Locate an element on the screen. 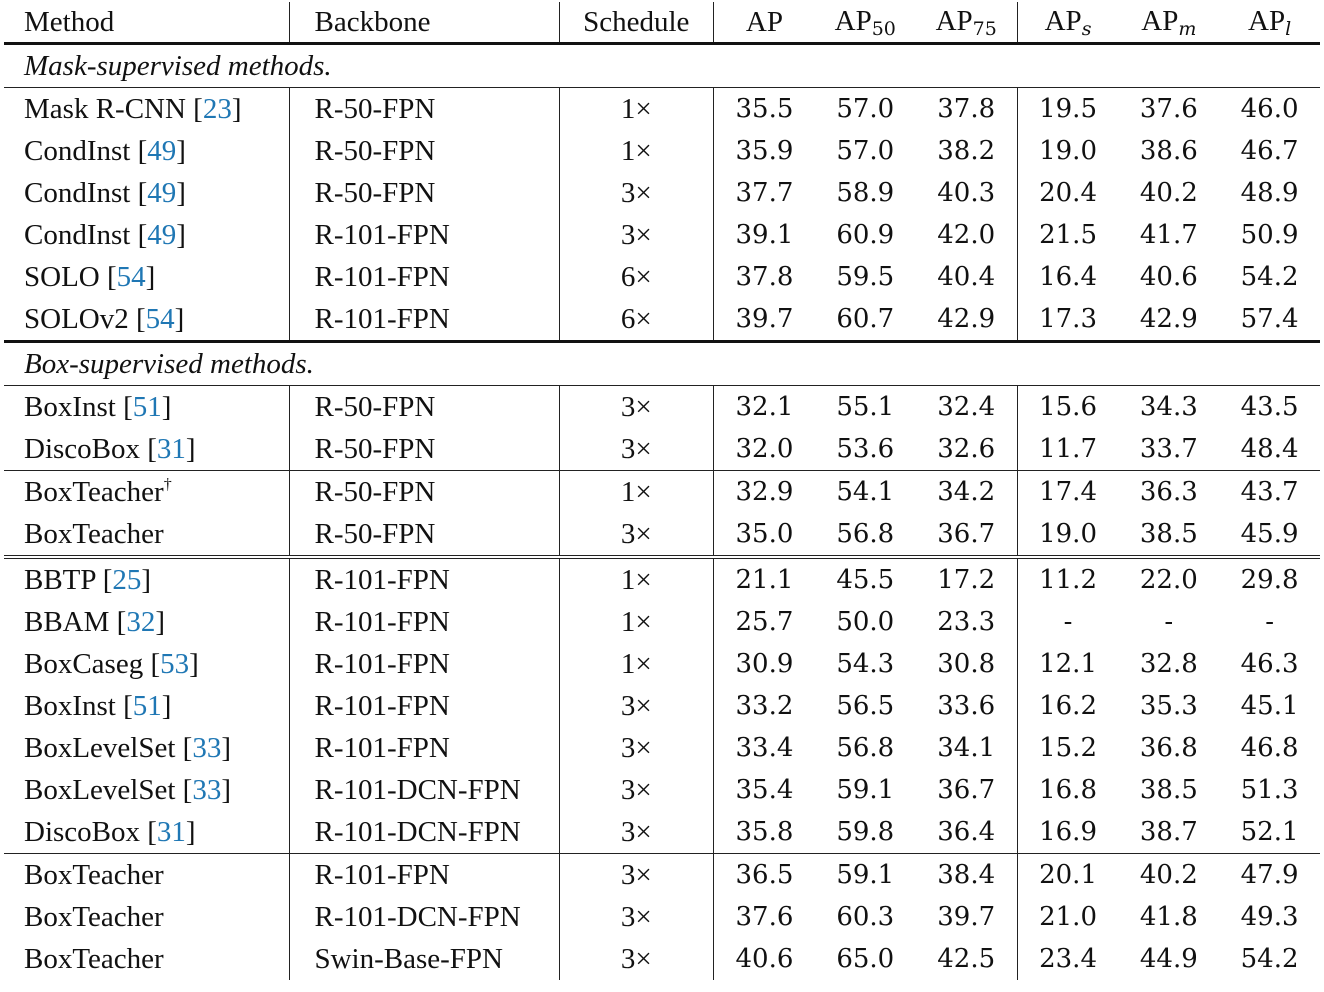 This screenshot has height=992, width=1324. cell-method: BBAM [32] is located at coordinates (147, 622).